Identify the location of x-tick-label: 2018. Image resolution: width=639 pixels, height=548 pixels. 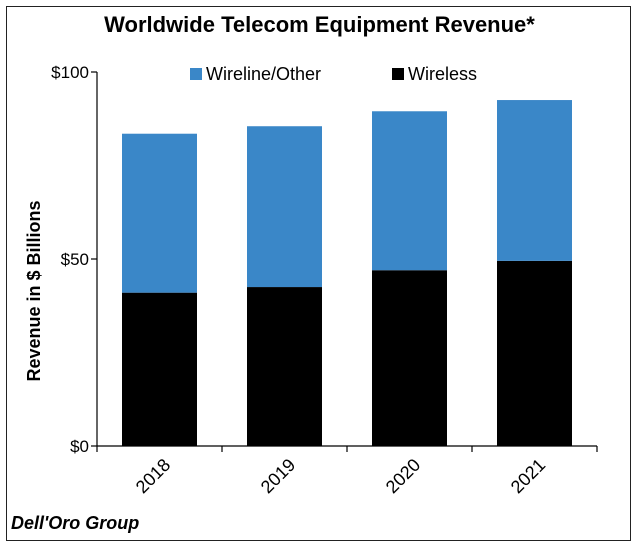
(153, 476).